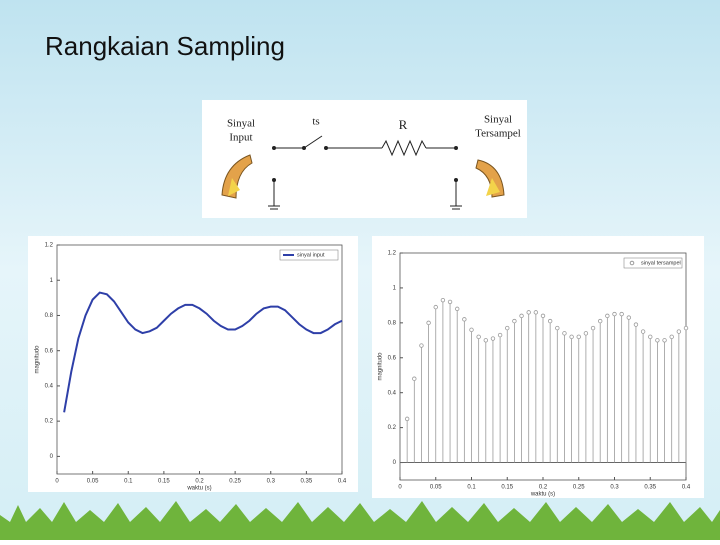  I want to click on y-tick-label: 0.6, so click(392, 358).